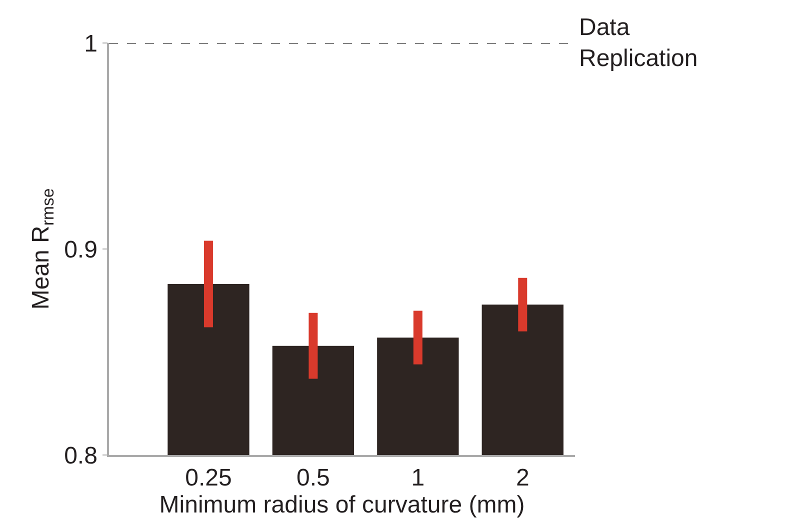 The image size is (791, 529). What do you see at coordinates (523, 478) in the screenshot?
I see `x-tick-label: 2` at bounding box center [523, 478].